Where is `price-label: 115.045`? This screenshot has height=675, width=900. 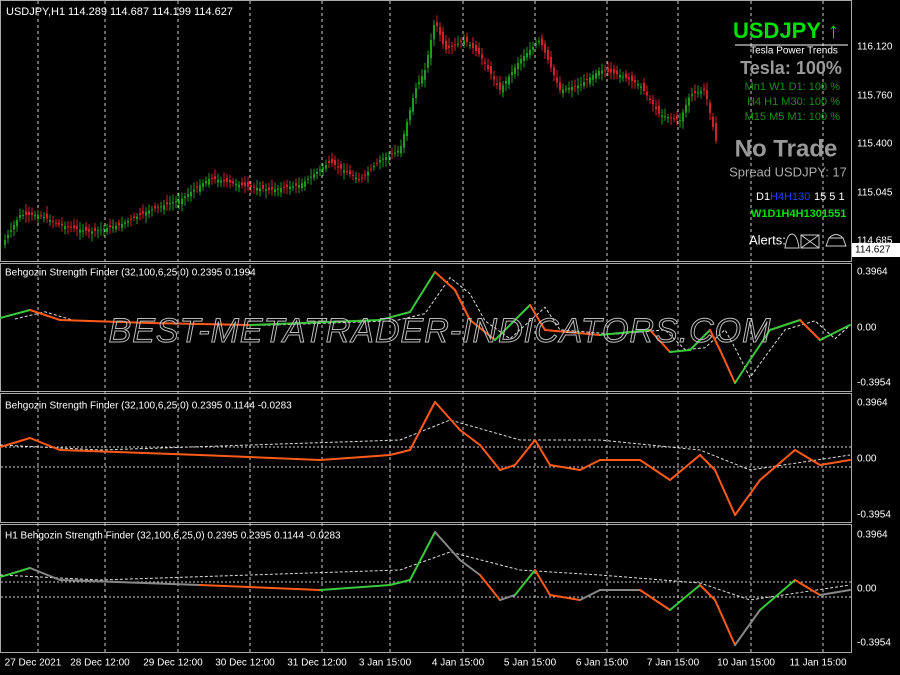
price-label: 115.045 is located at coordinates (875, 193).